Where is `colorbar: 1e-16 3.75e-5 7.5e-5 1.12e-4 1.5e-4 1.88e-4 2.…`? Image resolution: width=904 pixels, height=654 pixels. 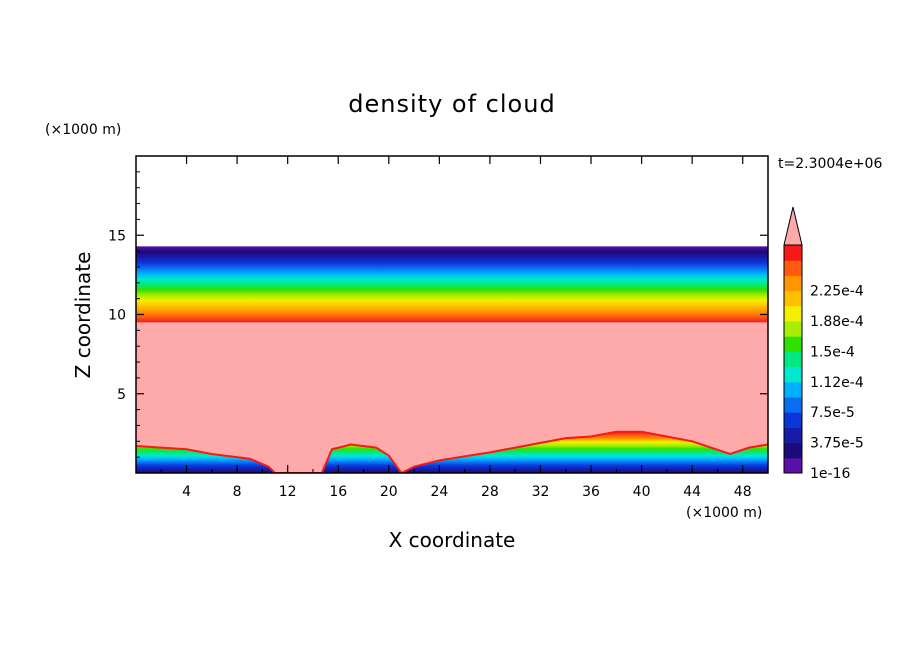 colorbar: 1e-16 3.75e-5 7.5e-5 1.12e-4 1.5e-4 1.88e-4 2.… is located at coordinates (823, 344).